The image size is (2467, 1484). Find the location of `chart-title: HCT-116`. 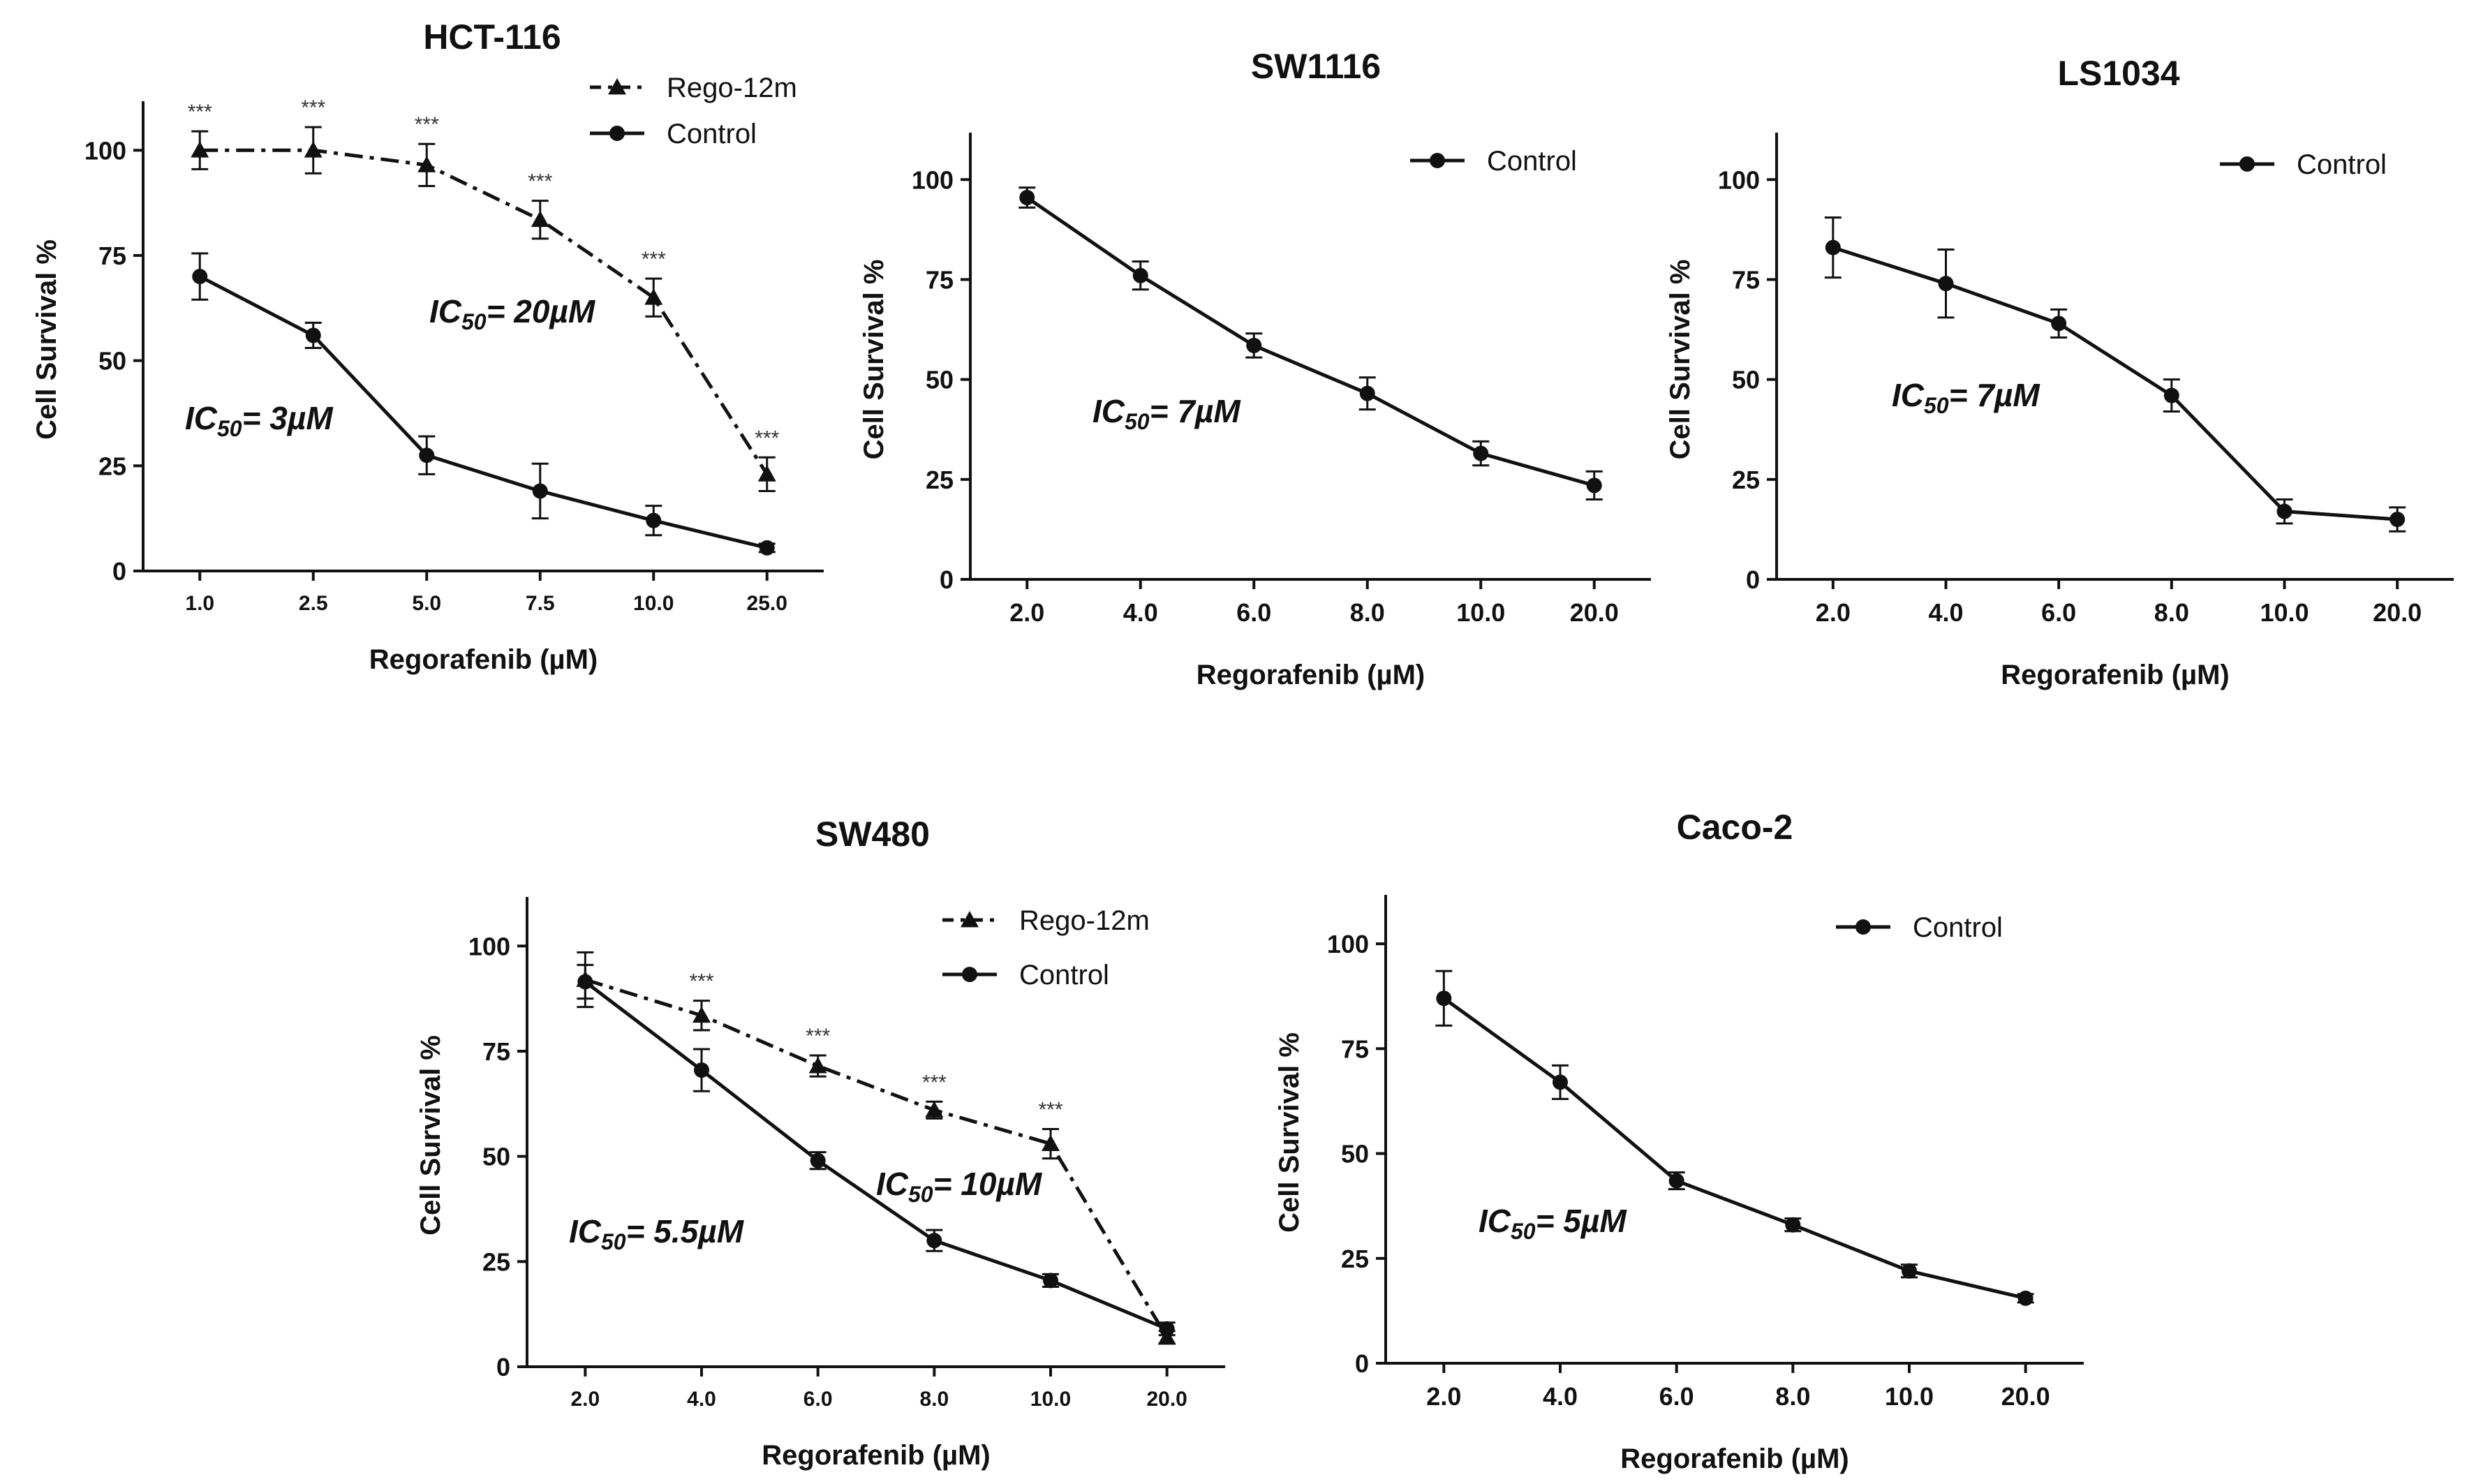

chart-title: HCT-116 is located at coordinates (492, 37).